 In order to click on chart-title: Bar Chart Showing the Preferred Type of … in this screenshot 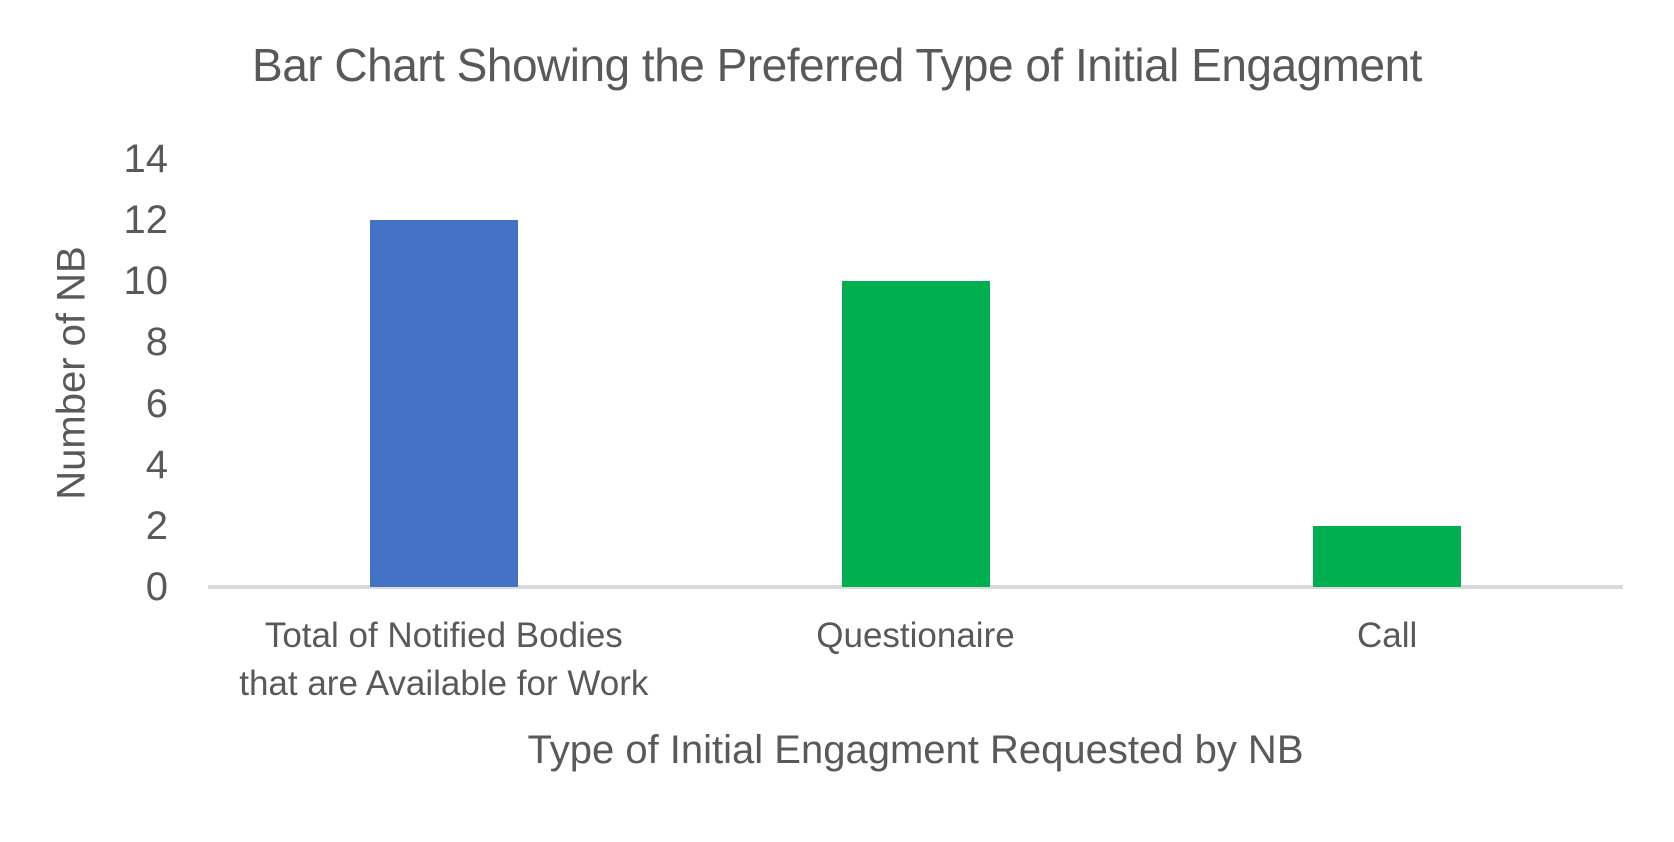, I will do `click(837, 65)`.